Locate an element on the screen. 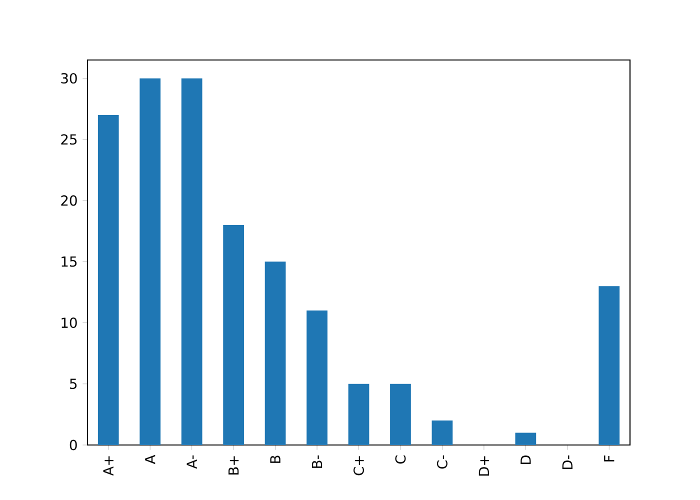 The height and width of the screenshot is (500, 700). x-tick-label: F is located at coordinates (609, 459).